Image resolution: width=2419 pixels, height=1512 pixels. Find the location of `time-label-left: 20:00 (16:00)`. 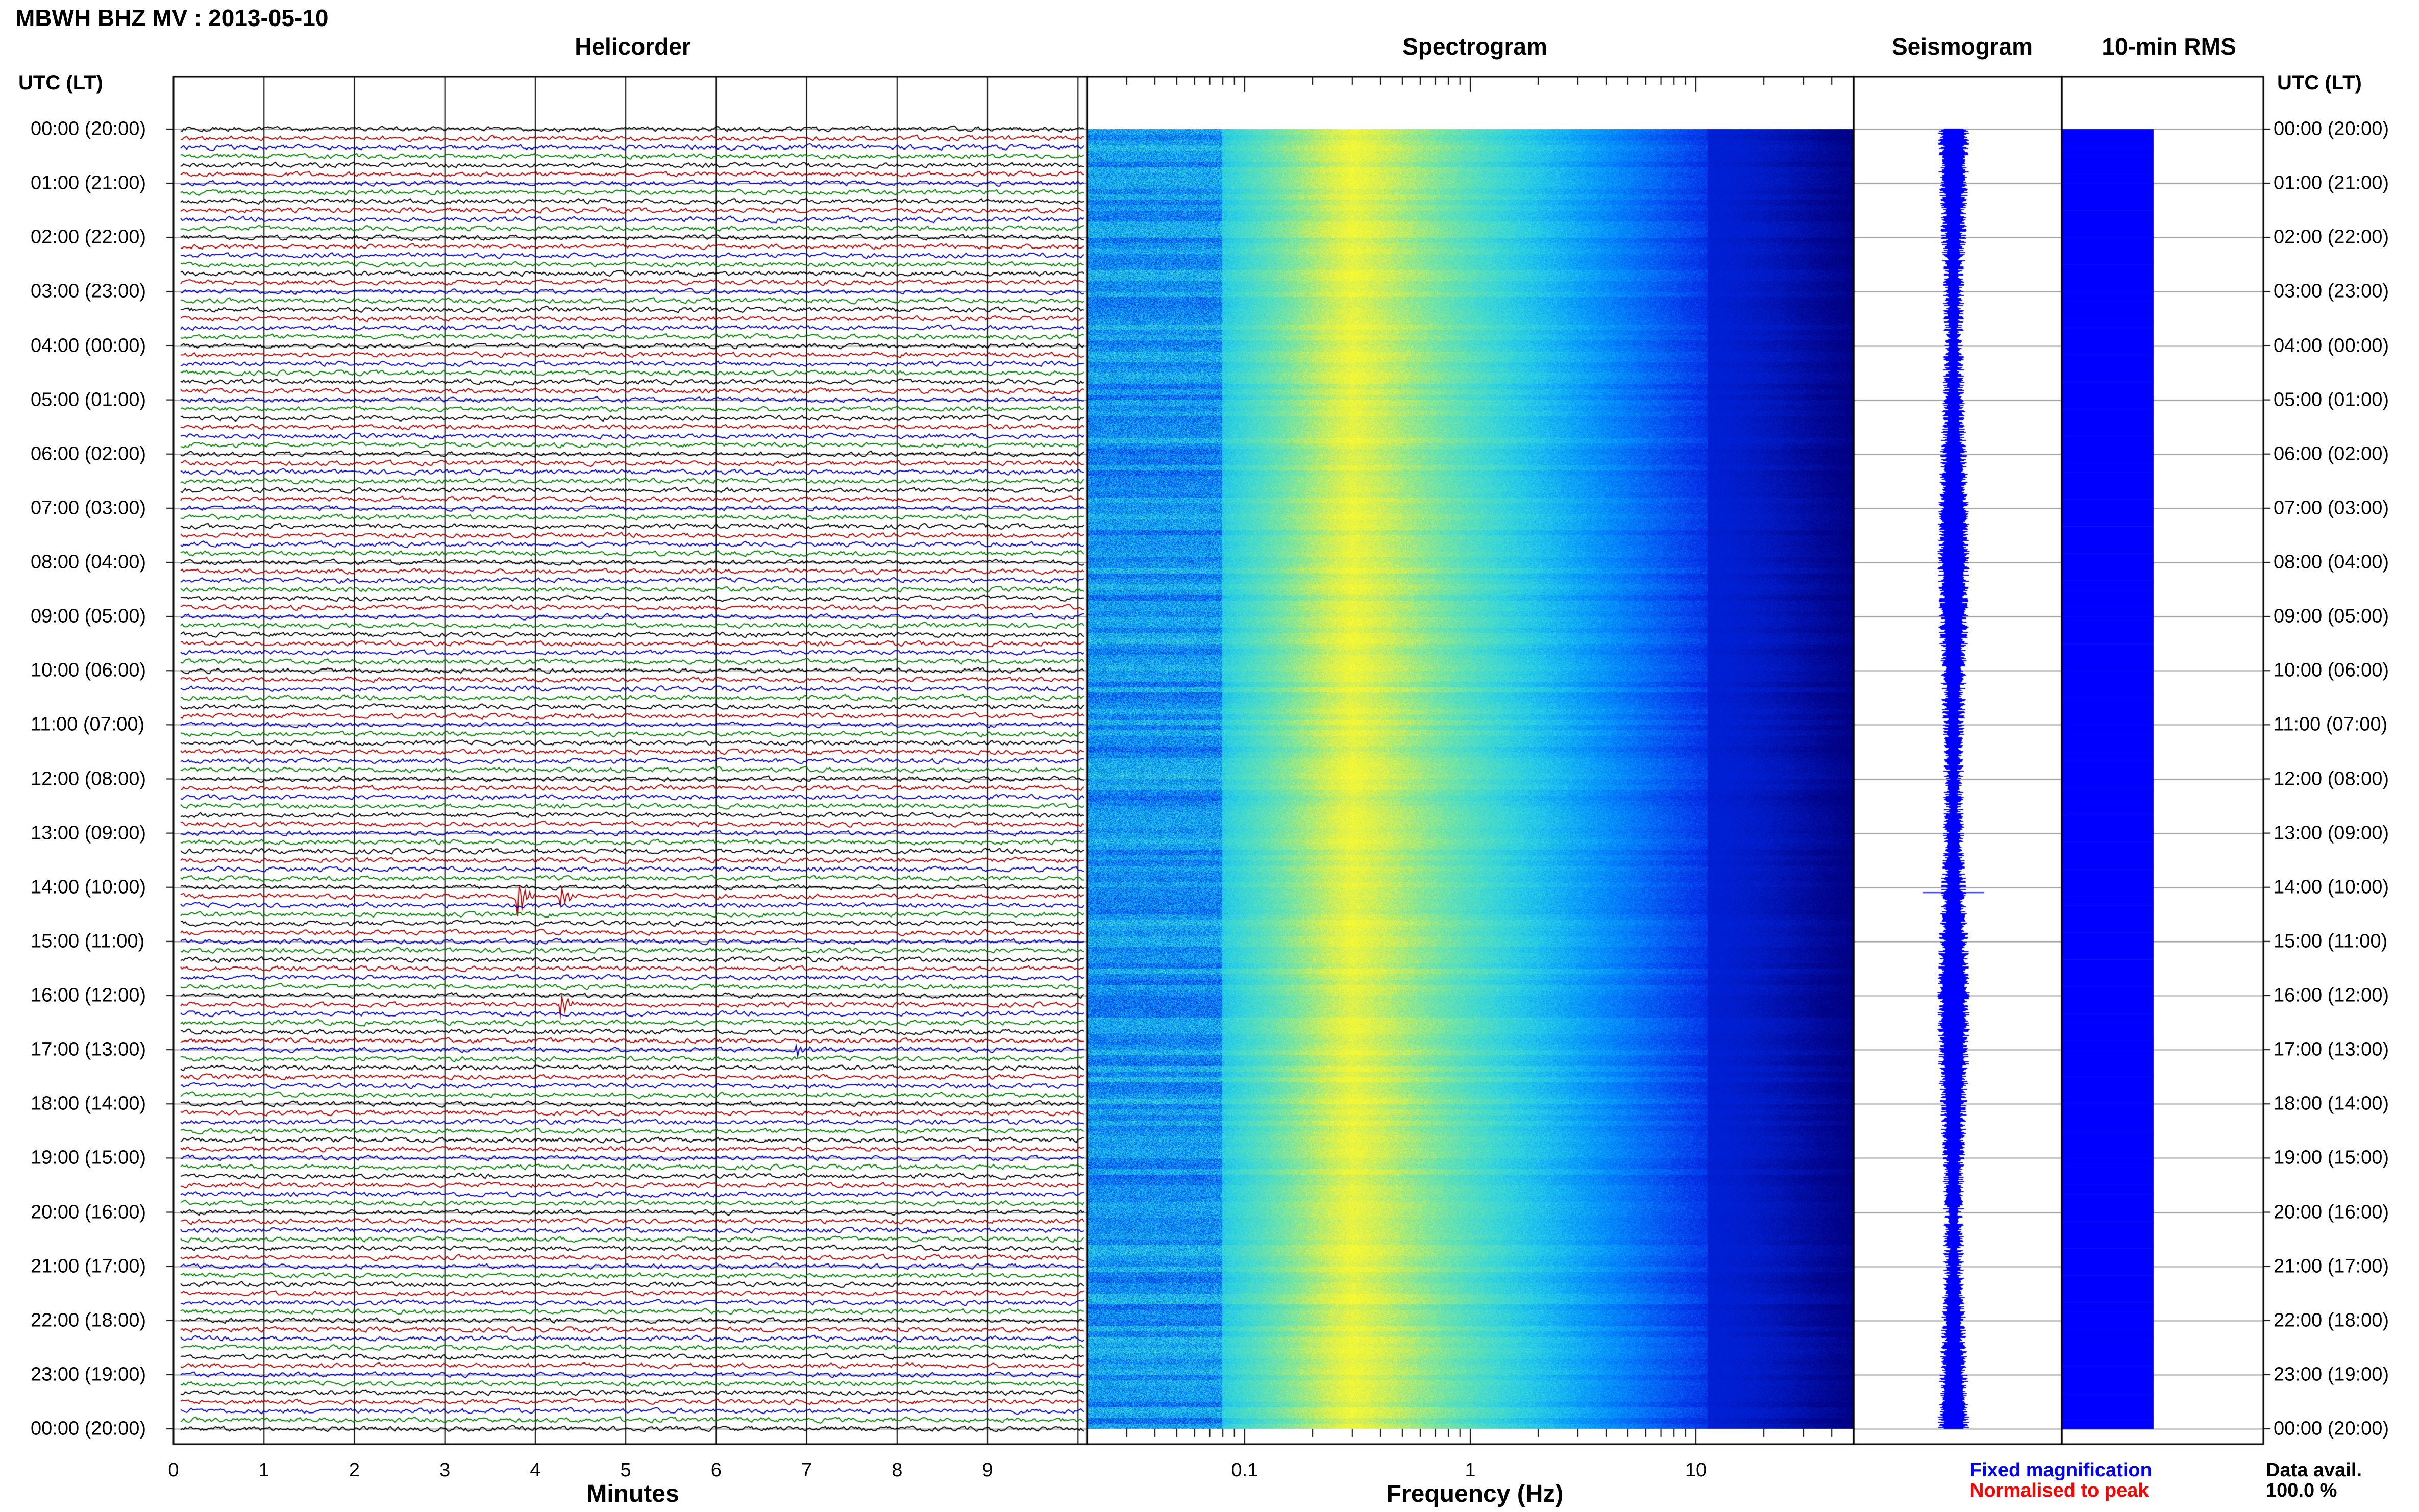

time-label-left: 20:00 (16:00) is located at coordinates (88, 1212).